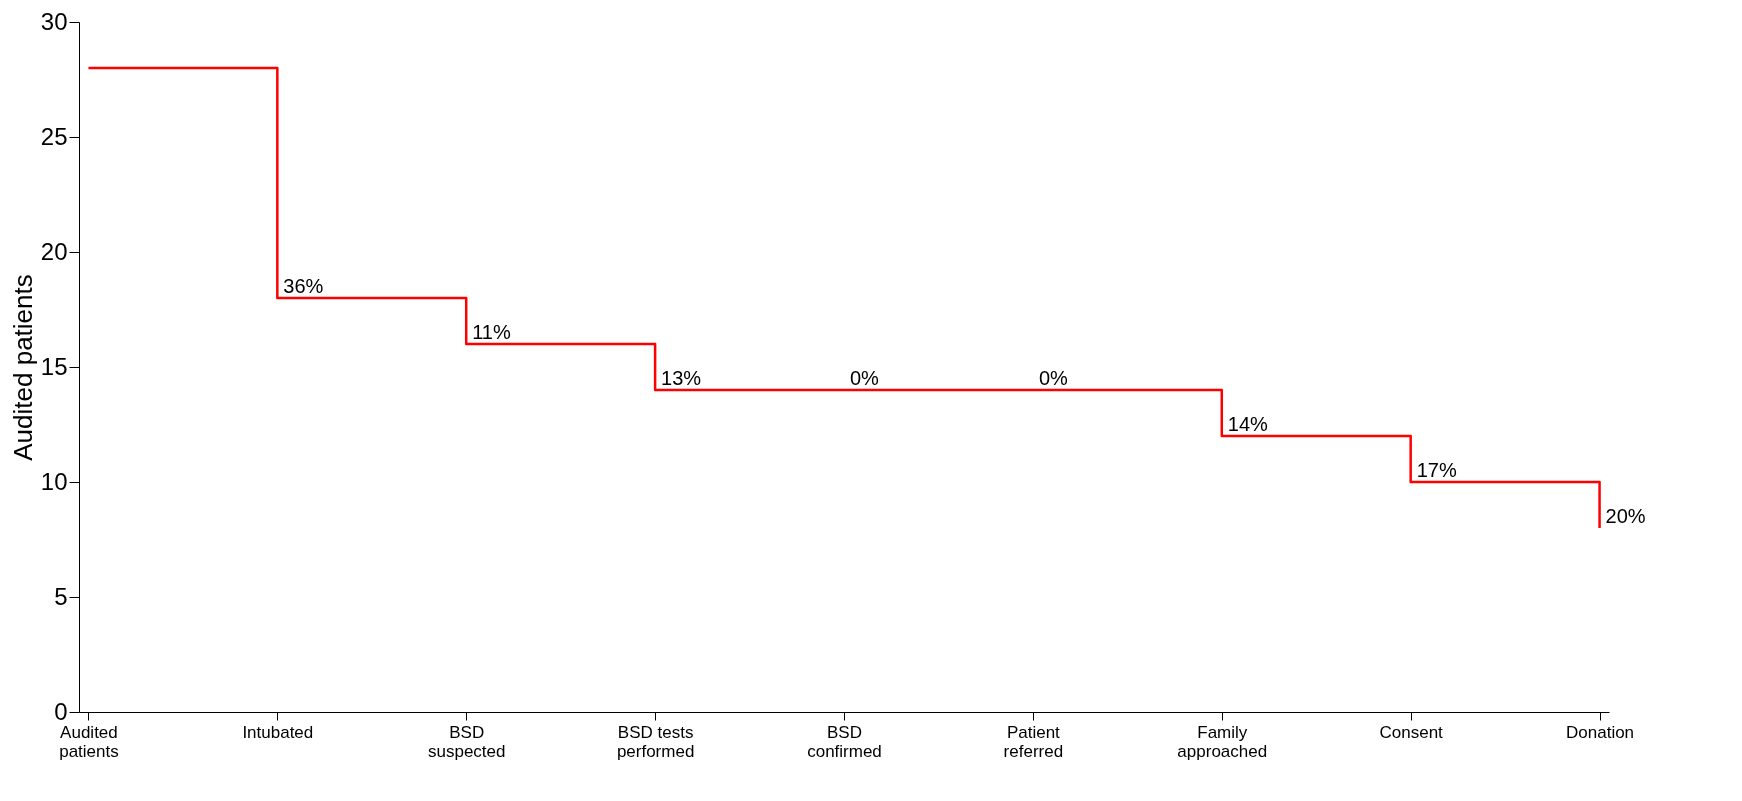  Describe the element at coordinates (1625, 516) in the screenshot. I see `annotation: 20%` at that location.